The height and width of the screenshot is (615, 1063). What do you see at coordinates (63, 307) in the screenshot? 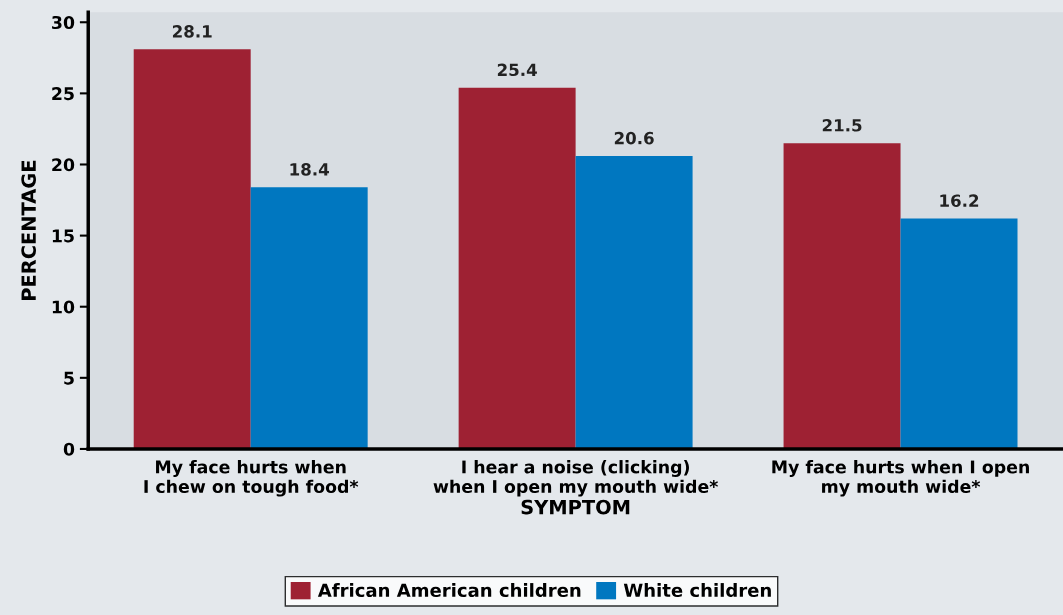
I see `y-tick-label: 10` at bounding box center [63, 307].